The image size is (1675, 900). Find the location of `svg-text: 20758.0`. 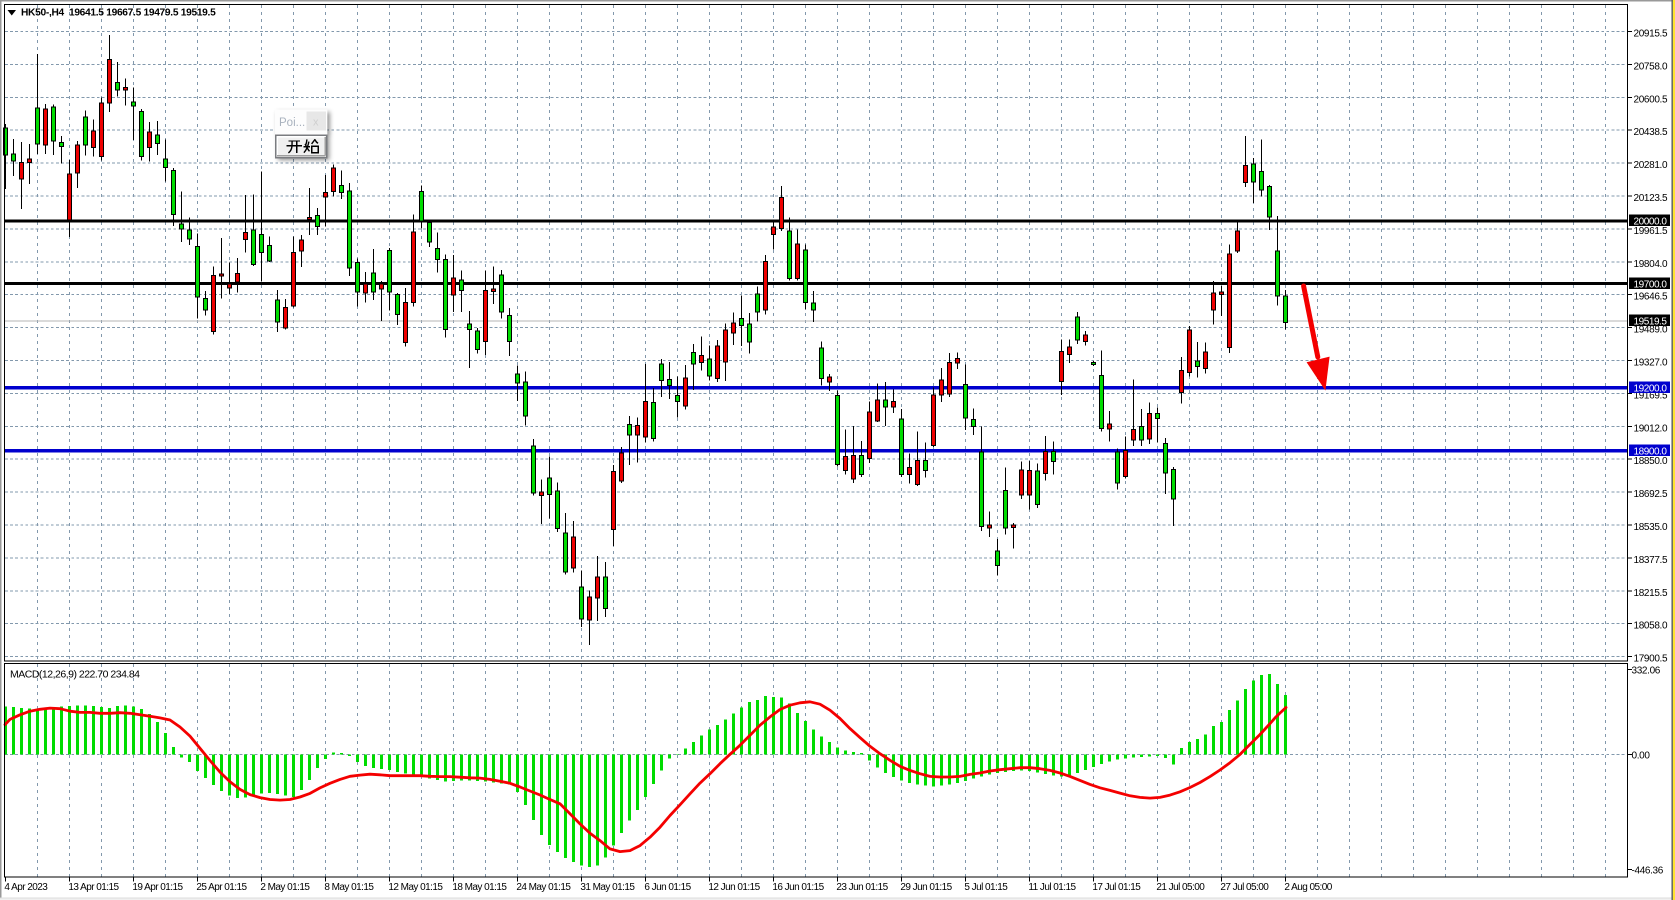

svg-text: 20758.0 is located at coordinates (1651, 66).